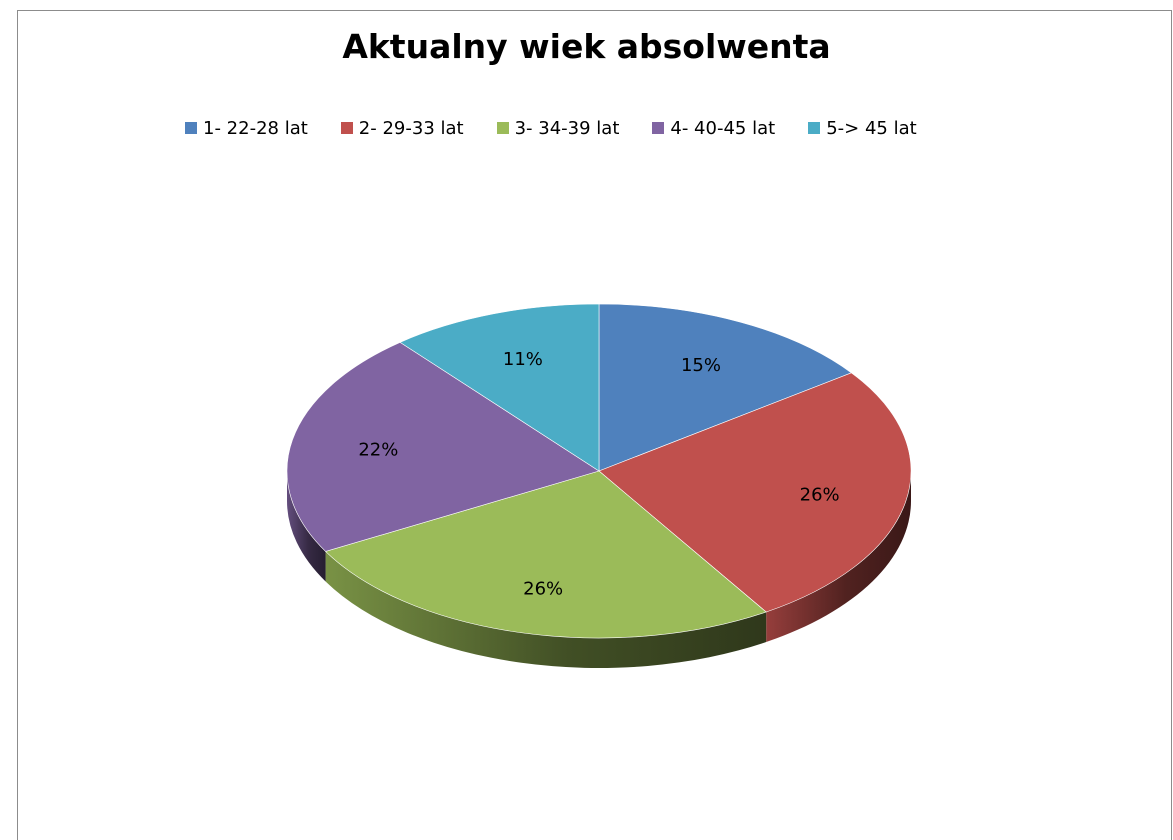 The width and height of the screenshot is (1173, 840). What do you see at coordinates (523, 359) in the screenshot?
I see `data-label-5: 11%` at bounding box center [523, 359].